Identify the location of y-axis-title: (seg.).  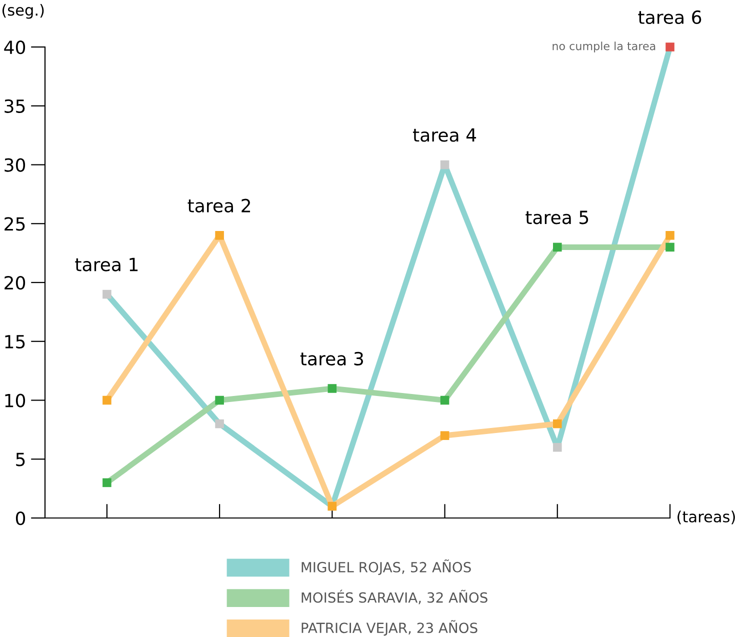
(23, 11).